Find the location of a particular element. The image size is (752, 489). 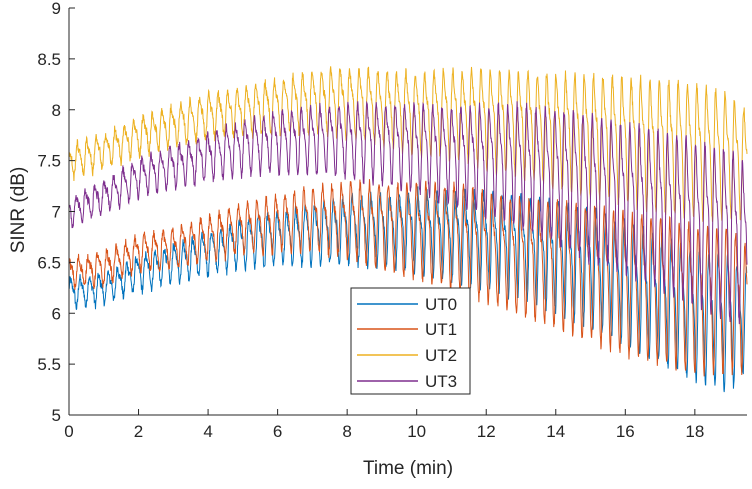

x-tick-label: 16 is located at coordinates (625, 431).